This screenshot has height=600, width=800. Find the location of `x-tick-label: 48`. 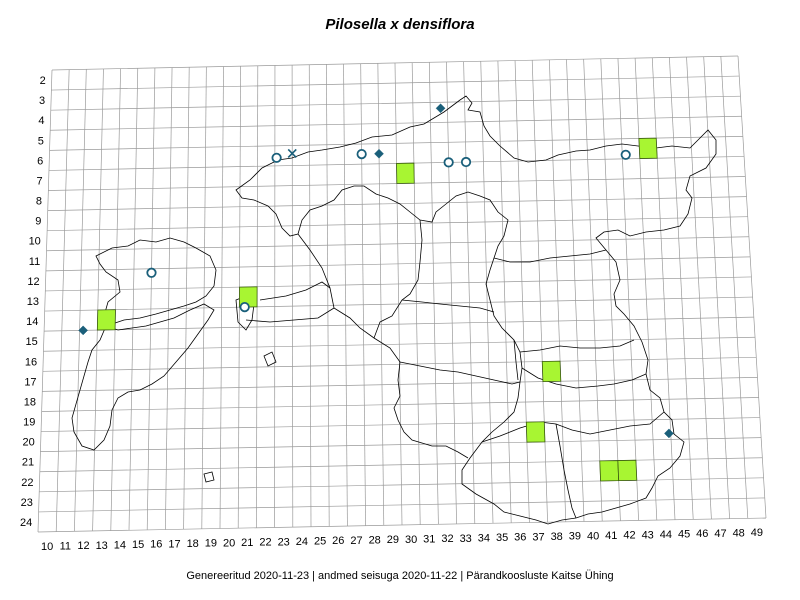

x-tick-label: 48 is located at coordinates (739, 534).